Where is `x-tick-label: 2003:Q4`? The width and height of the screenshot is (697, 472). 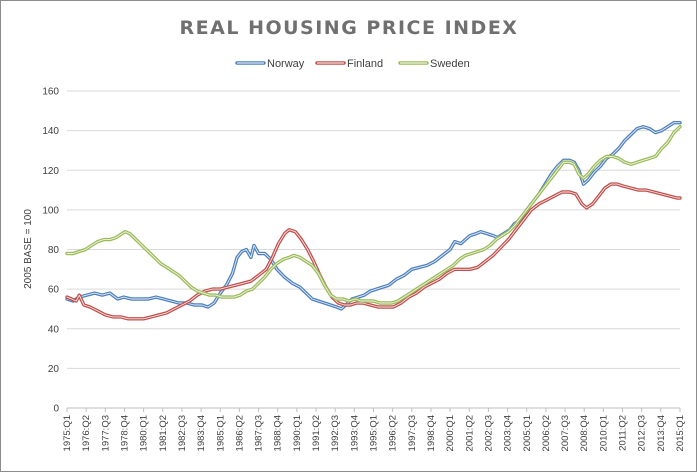 x-tick-label: 2003:Q4 is located at coordinates (508, 433).